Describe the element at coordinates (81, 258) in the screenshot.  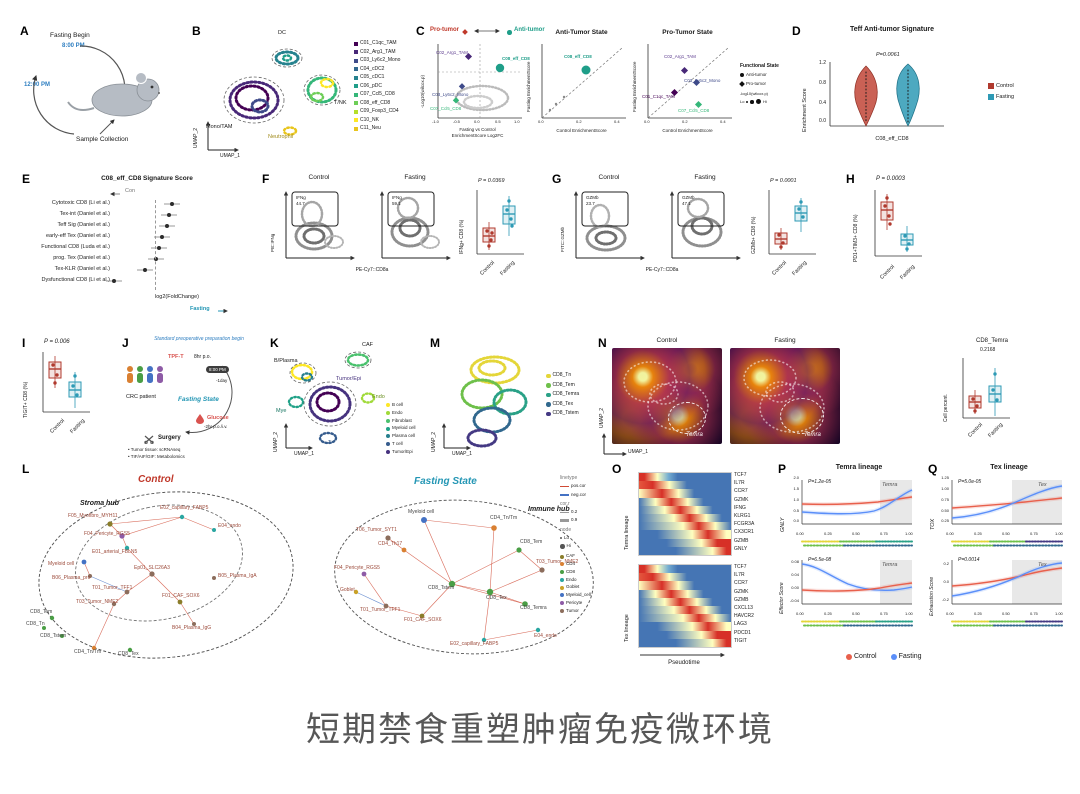
I see `signature-label: prog. Tex (Daniel et al.)` at that location.